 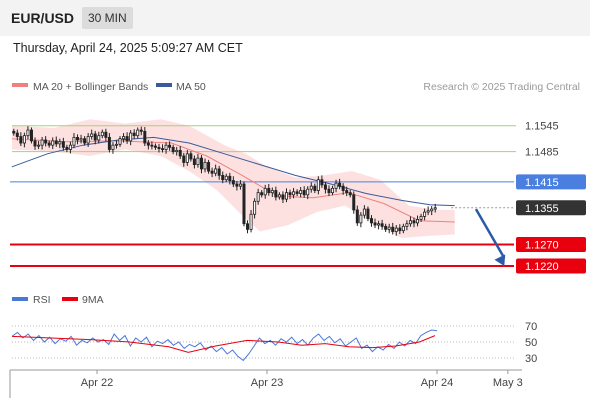 I want to click on timeframe-selector: 30 MIN, so click(x=107, y=18).